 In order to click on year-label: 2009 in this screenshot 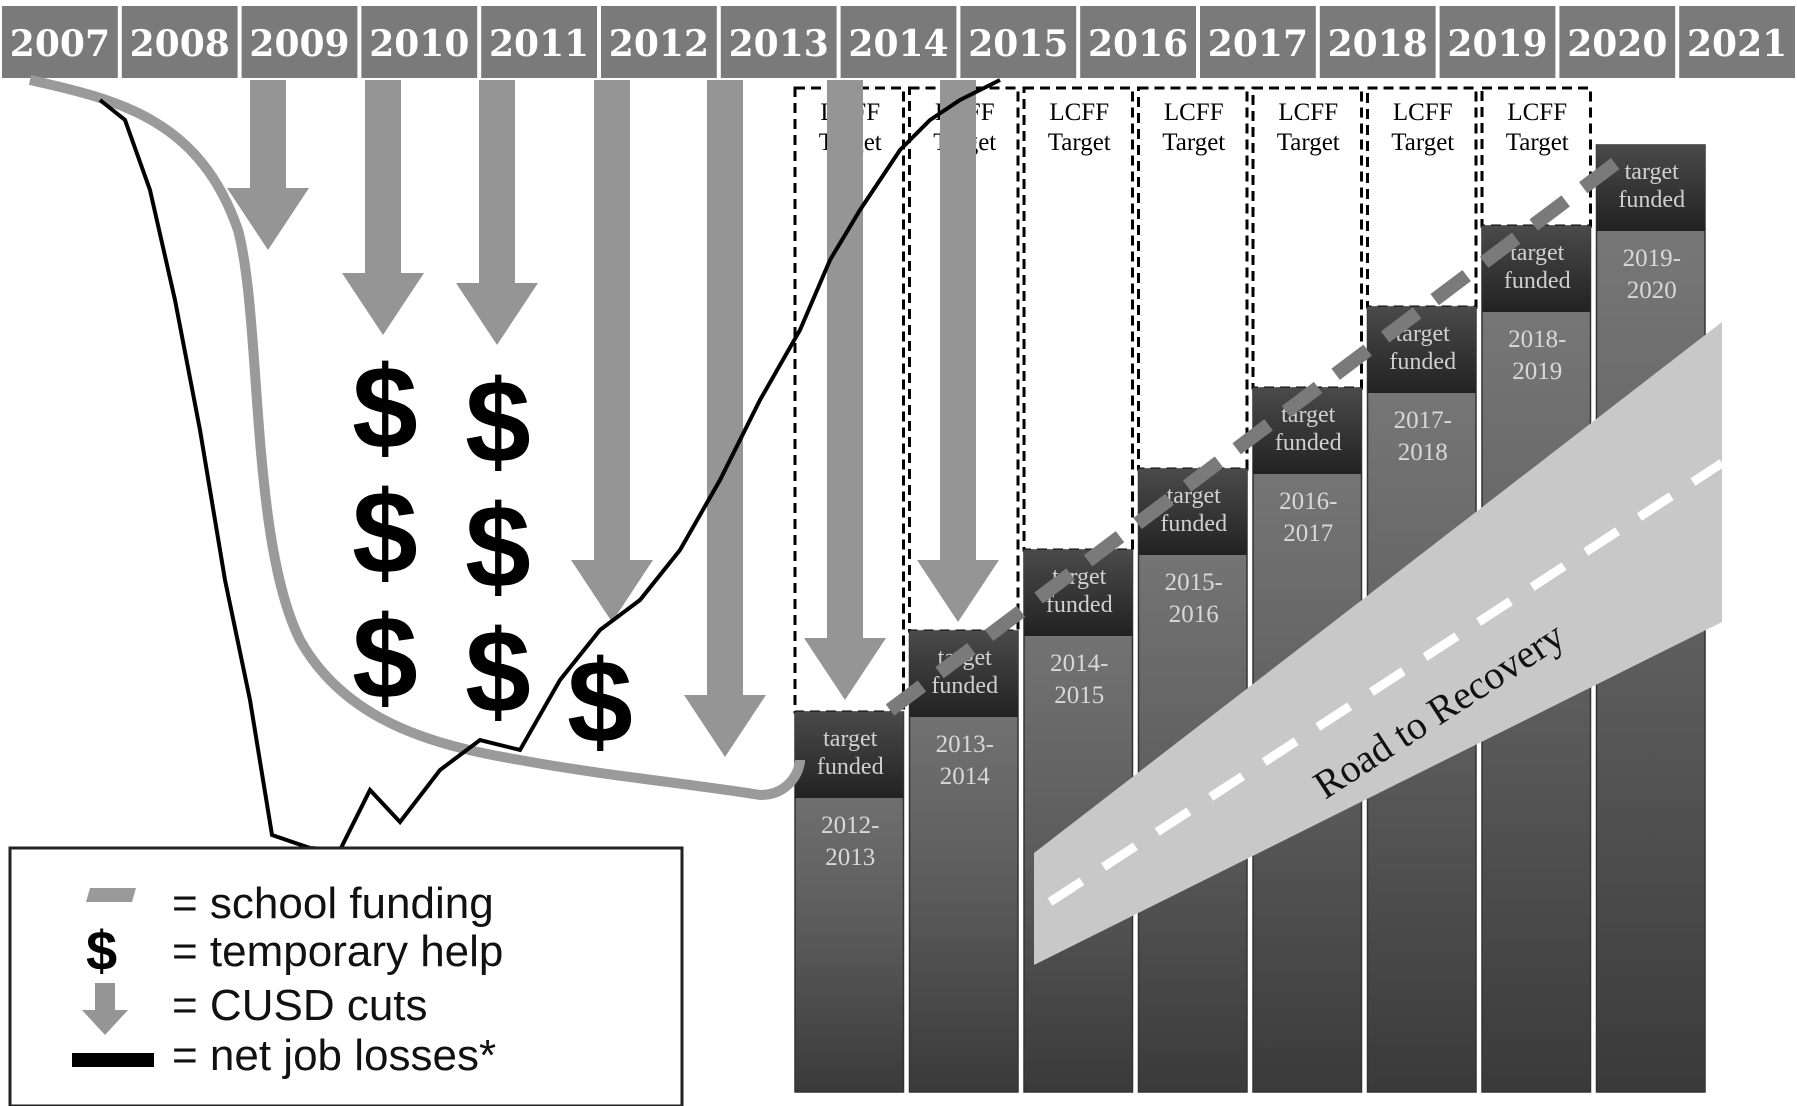, I will do `click(299, 44)`.